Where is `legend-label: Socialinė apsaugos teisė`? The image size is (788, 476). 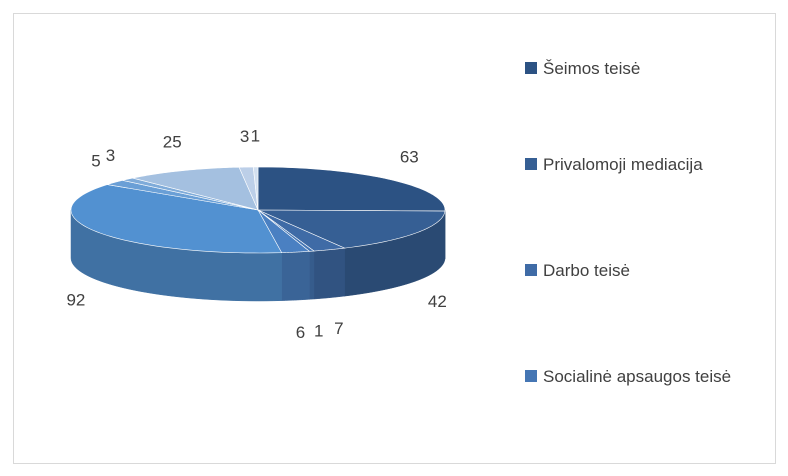
legend-label: Socialinė apsaugos teisė is located at coordinates (637, 376).